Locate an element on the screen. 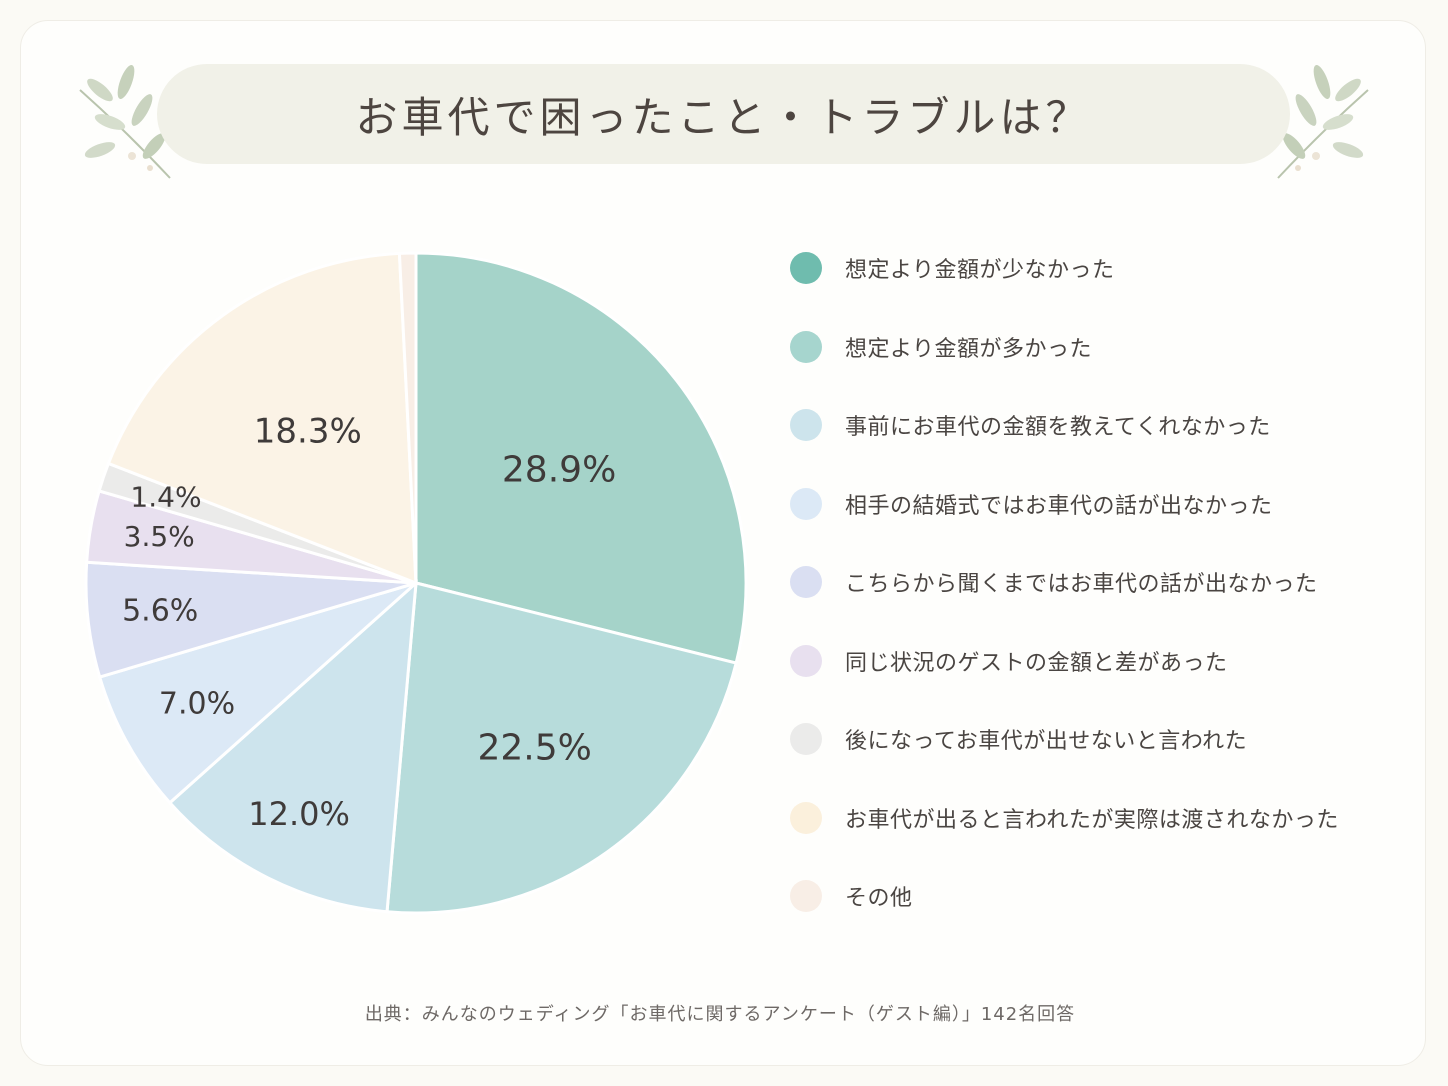  legend-label: 想定より金額が少なかった is located at coordinates (980, 270).